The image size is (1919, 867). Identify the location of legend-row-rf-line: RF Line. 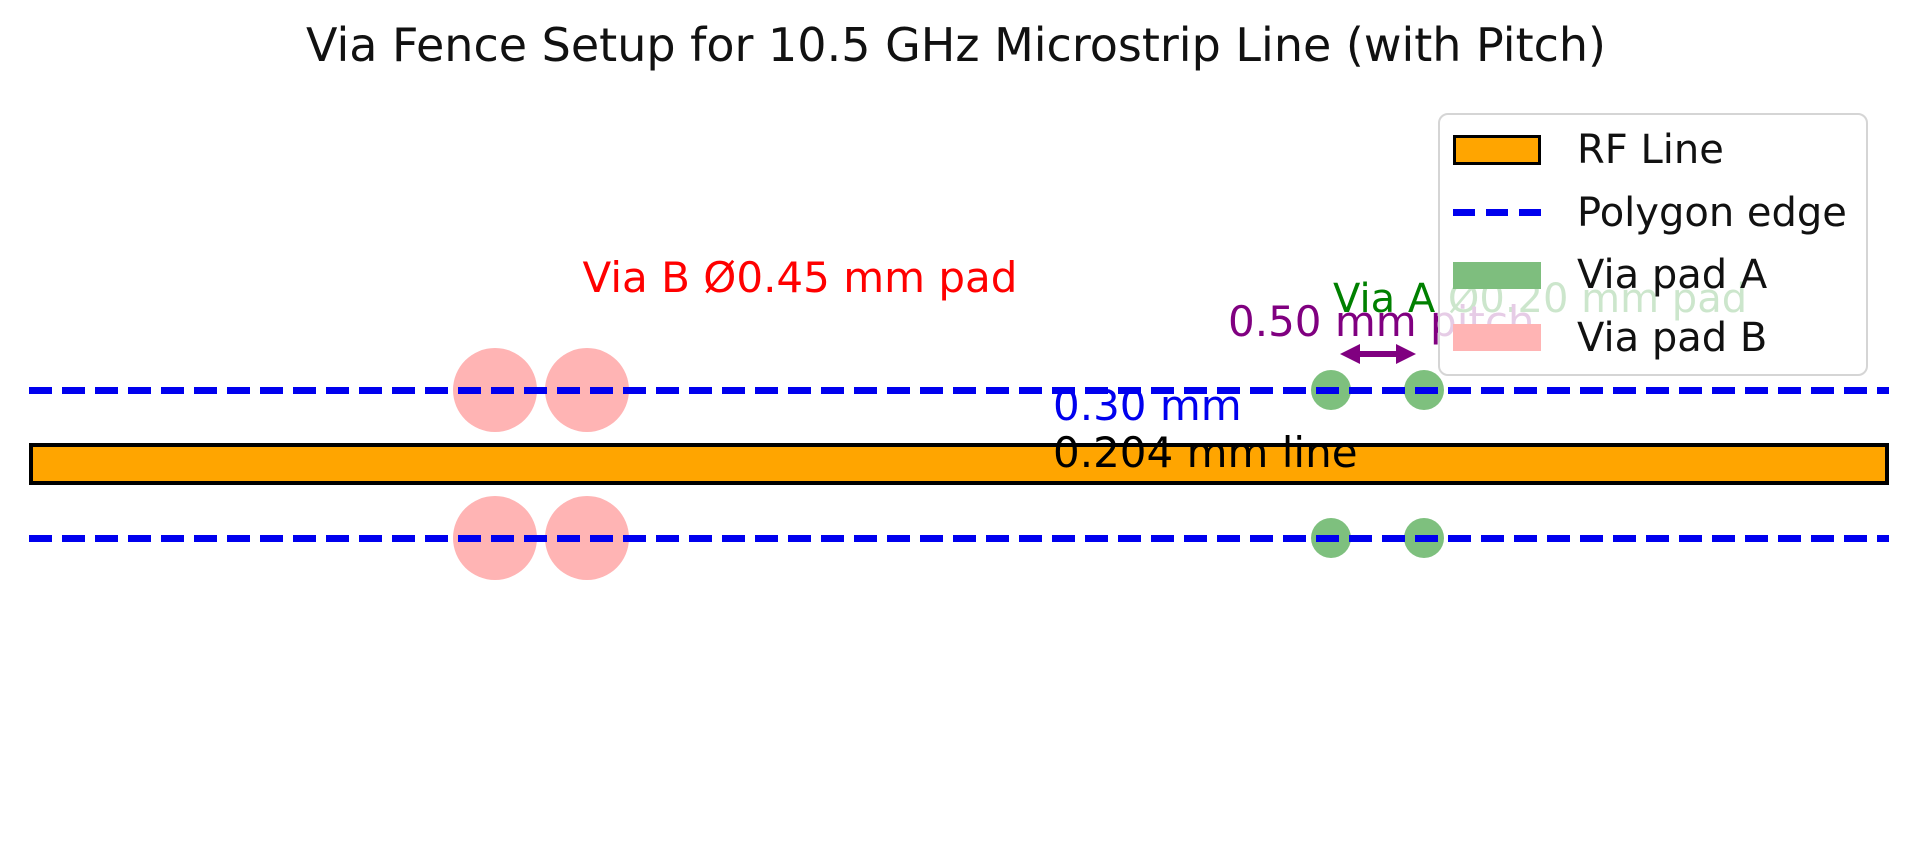
(1653, 150).